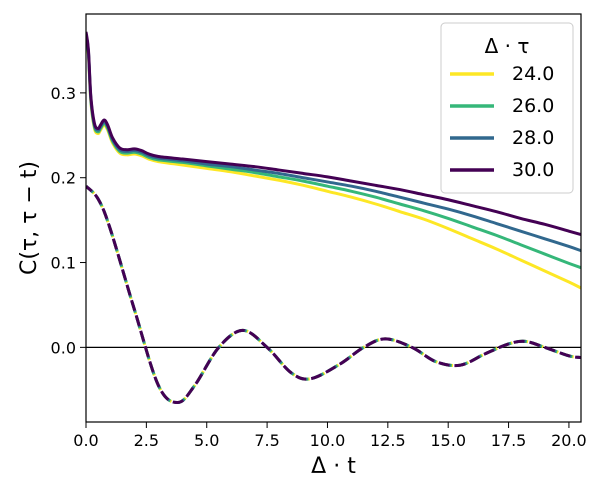  What do you see at coordinates (328, 440) in the screenshot?
I see `x-tick-label: 10.0` at bounding box center [328, 440].